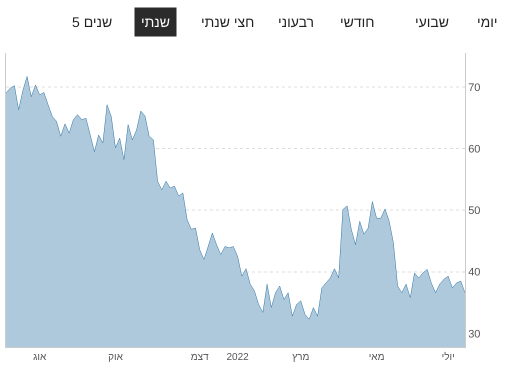 Image resolution: width=526 pixels, height=379 pixels. I want to click on y-tick-label: 30, so click(474, 334).